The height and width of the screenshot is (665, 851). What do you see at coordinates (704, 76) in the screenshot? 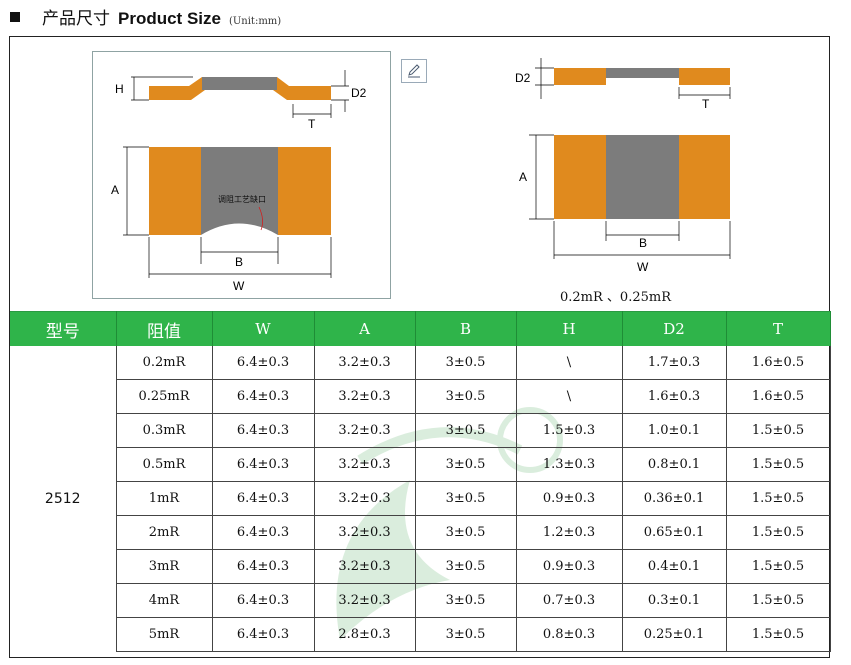
I see `side-terminal-right` at bounding box center [704, 76].